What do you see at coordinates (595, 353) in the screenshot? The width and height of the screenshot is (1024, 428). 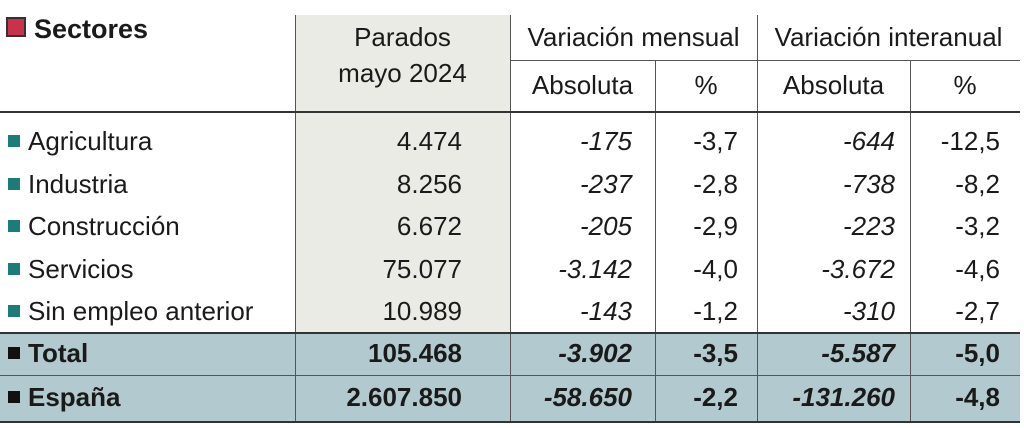 I see `cell: -3.902` at bounding box center [595, 353].